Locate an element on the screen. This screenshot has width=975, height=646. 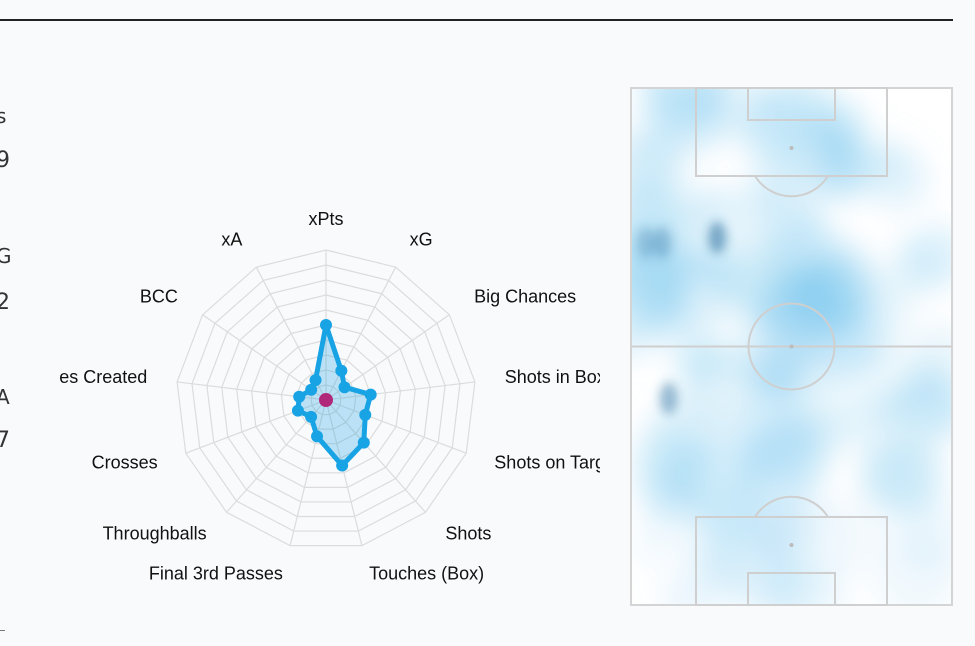
clipped-stat-value-1: 9 is located at coordinates (5, 160).